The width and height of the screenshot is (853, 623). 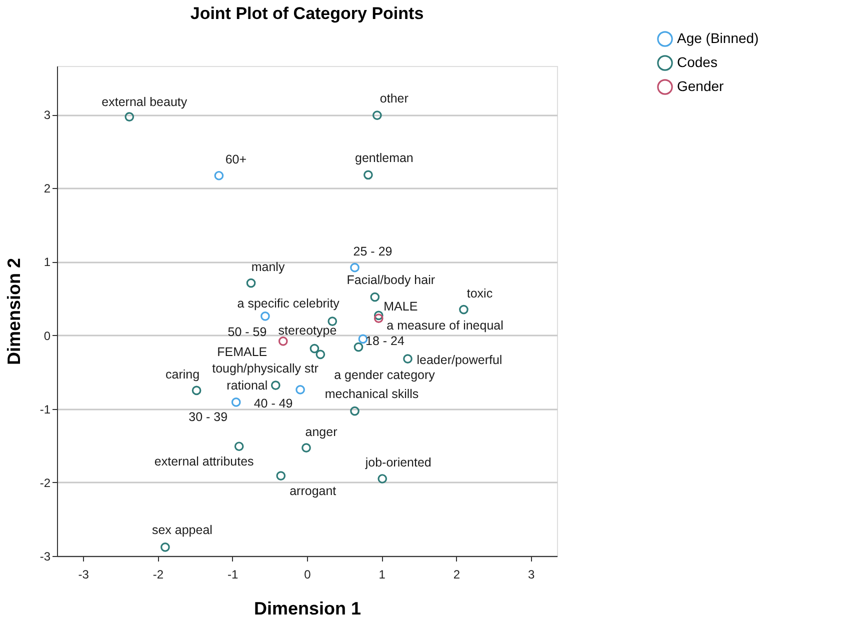 What do you see at coordinates (700, 86) in the screenshot?
I see `legend-label: Gender` at bounding box center [700, 86].